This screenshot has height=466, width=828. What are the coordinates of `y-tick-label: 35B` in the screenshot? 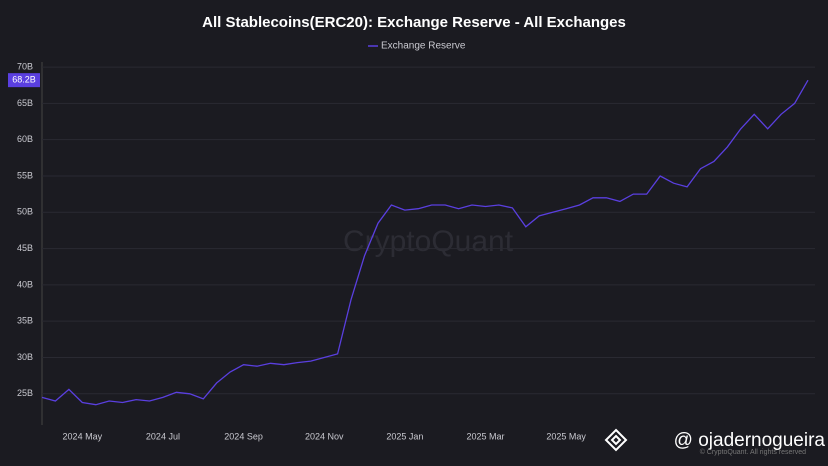 It's located at (25, 321).